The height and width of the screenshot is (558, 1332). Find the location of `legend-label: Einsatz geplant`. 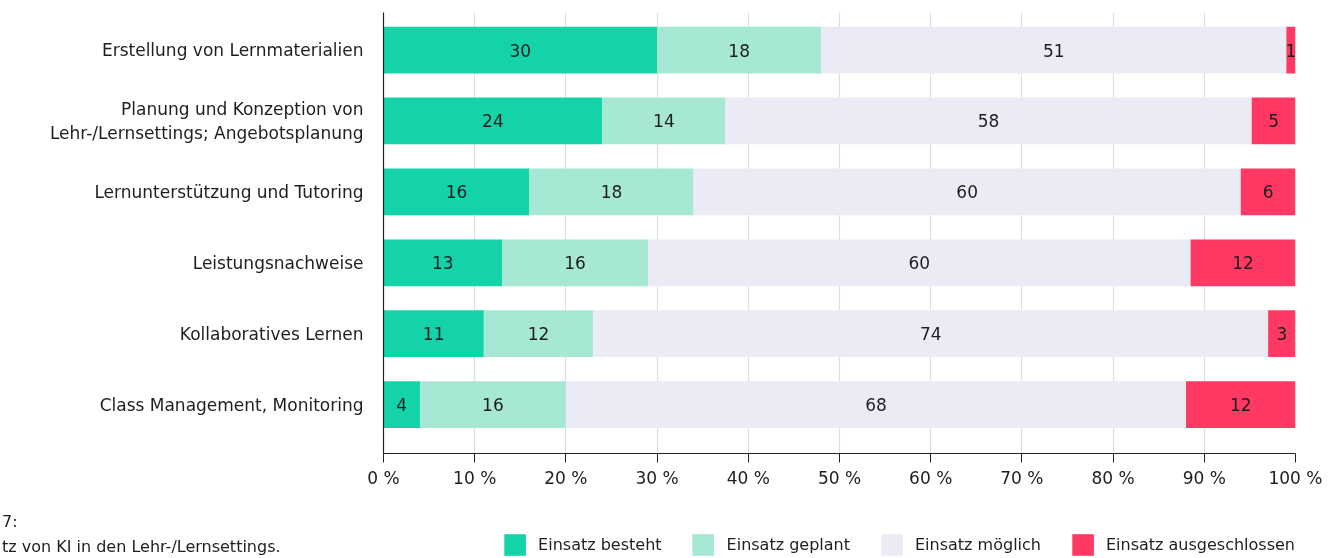

legend-label: Einsatz geplant is located at coordinates (788, 544).